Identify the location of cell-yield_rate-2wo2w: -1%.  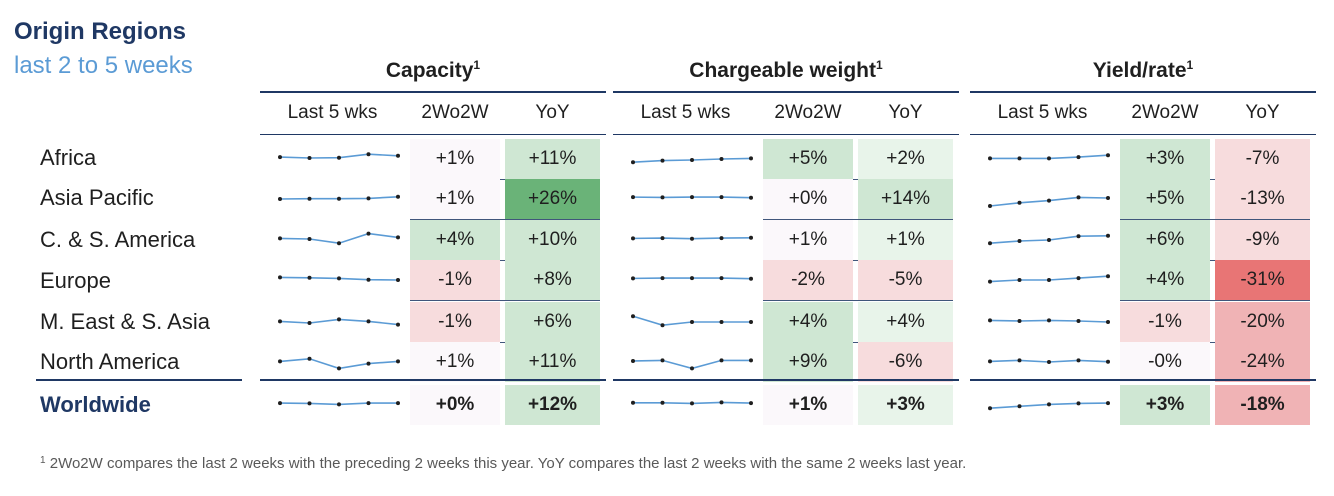
(1165, 322).